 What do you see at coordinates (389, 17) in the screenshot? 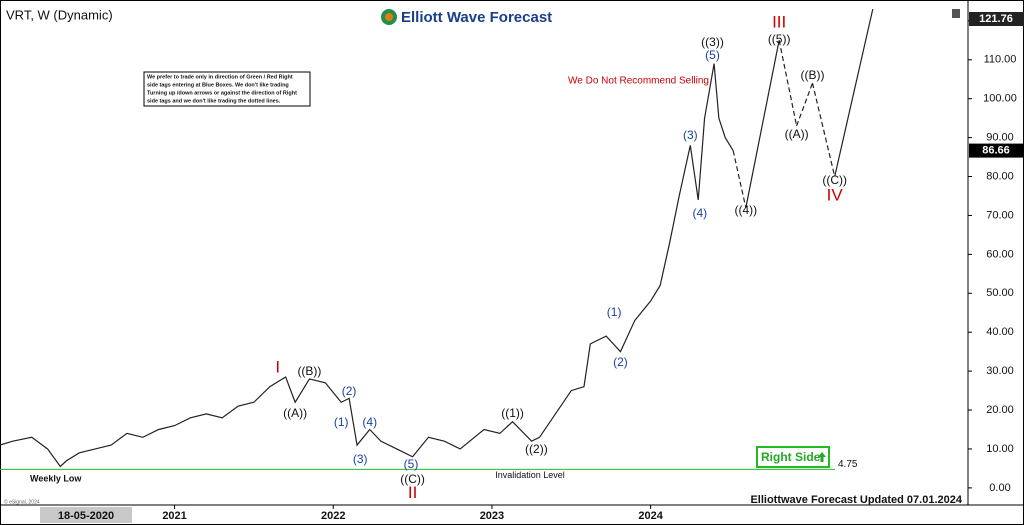
I see `logo-icon-inner` at bounding box center [389, 17].